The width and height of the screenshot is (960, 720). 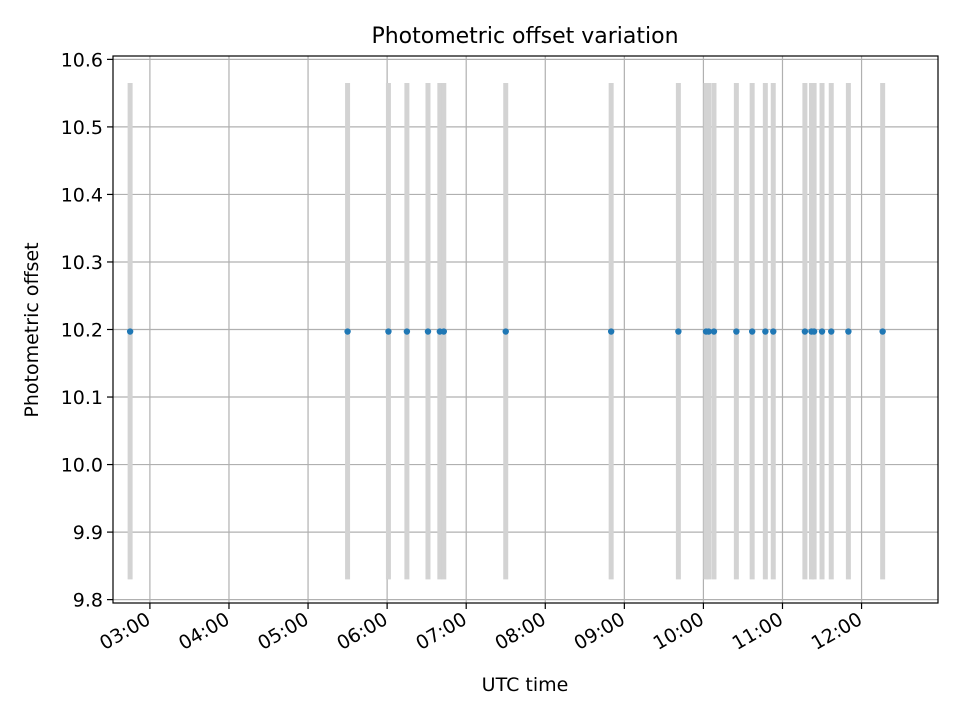 I want to click on y-tick-label: 10.6, so click(x=82, y=60).